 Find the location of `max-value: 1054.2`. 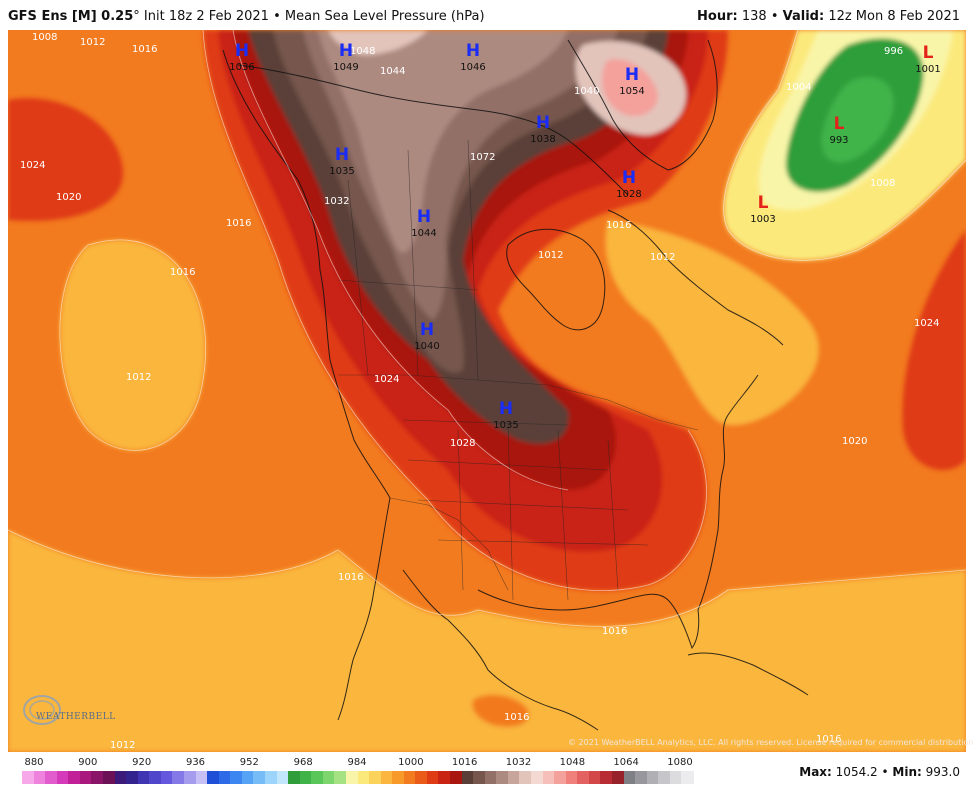

max-value: 1054.2 is located at coordinates (856, 772).